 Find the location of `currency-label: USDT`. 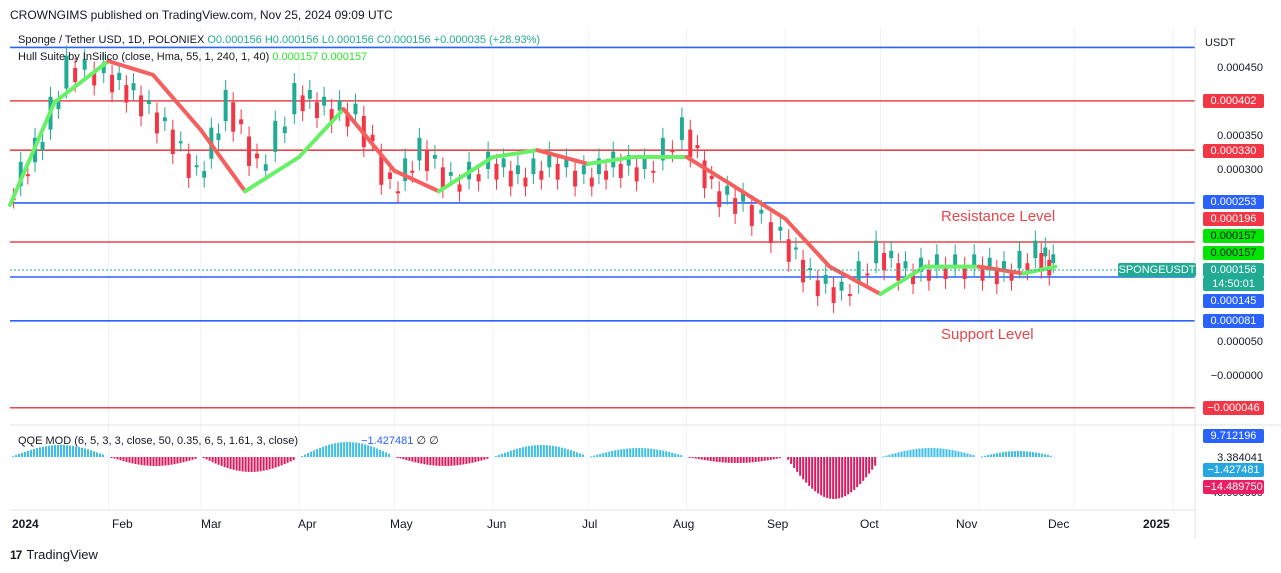

currency-label: USDT is located at coordinates (1220, 43).